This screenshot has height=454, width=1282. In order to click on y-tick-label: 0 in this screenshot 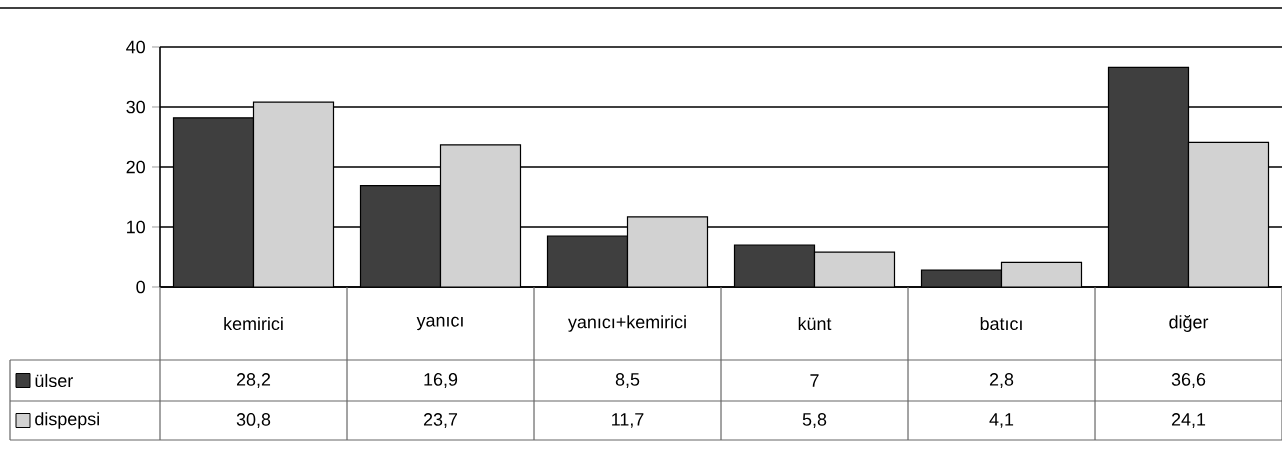, I will do `click(140, 287)`.